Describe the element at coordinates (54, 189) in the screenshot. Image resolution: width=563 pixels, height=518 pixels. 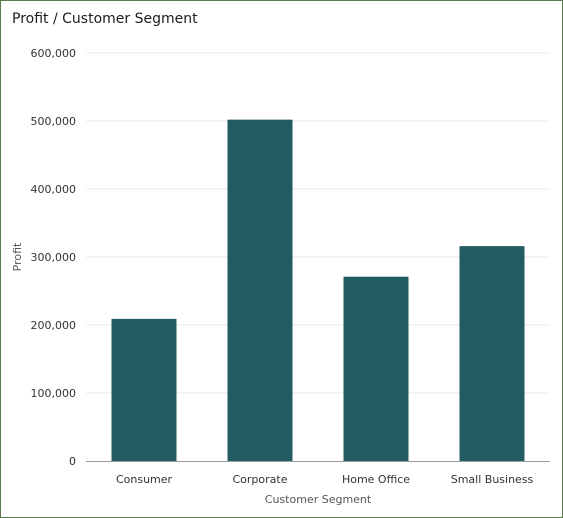
I see `y-tick-label: 400,000` at that location.